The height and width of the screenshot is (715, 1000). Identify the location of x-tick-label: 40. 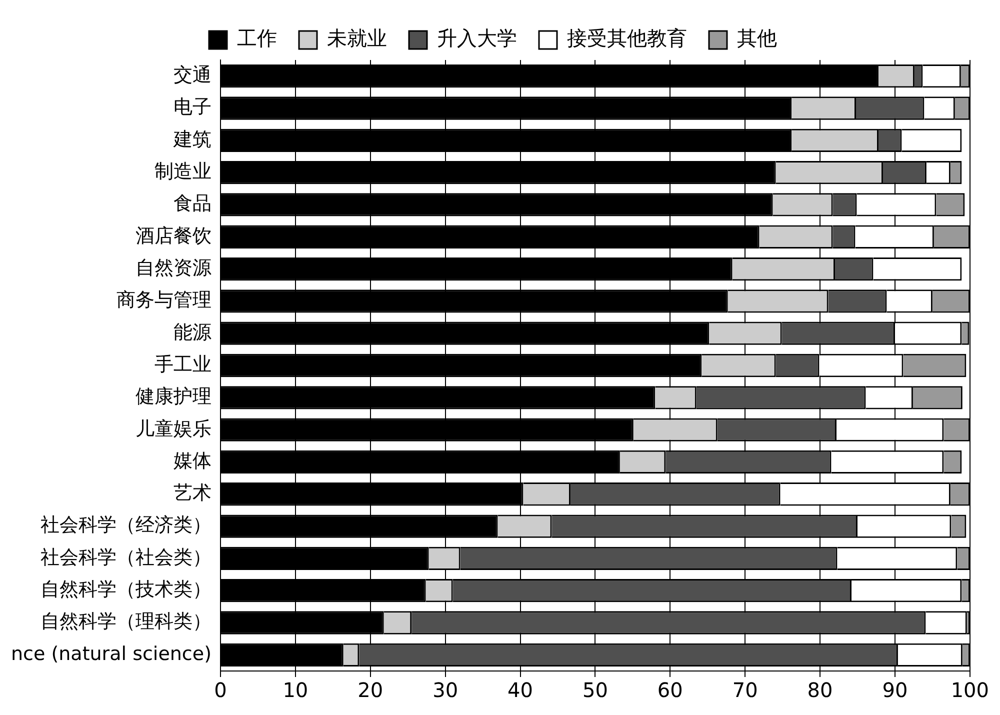
(520, 690).